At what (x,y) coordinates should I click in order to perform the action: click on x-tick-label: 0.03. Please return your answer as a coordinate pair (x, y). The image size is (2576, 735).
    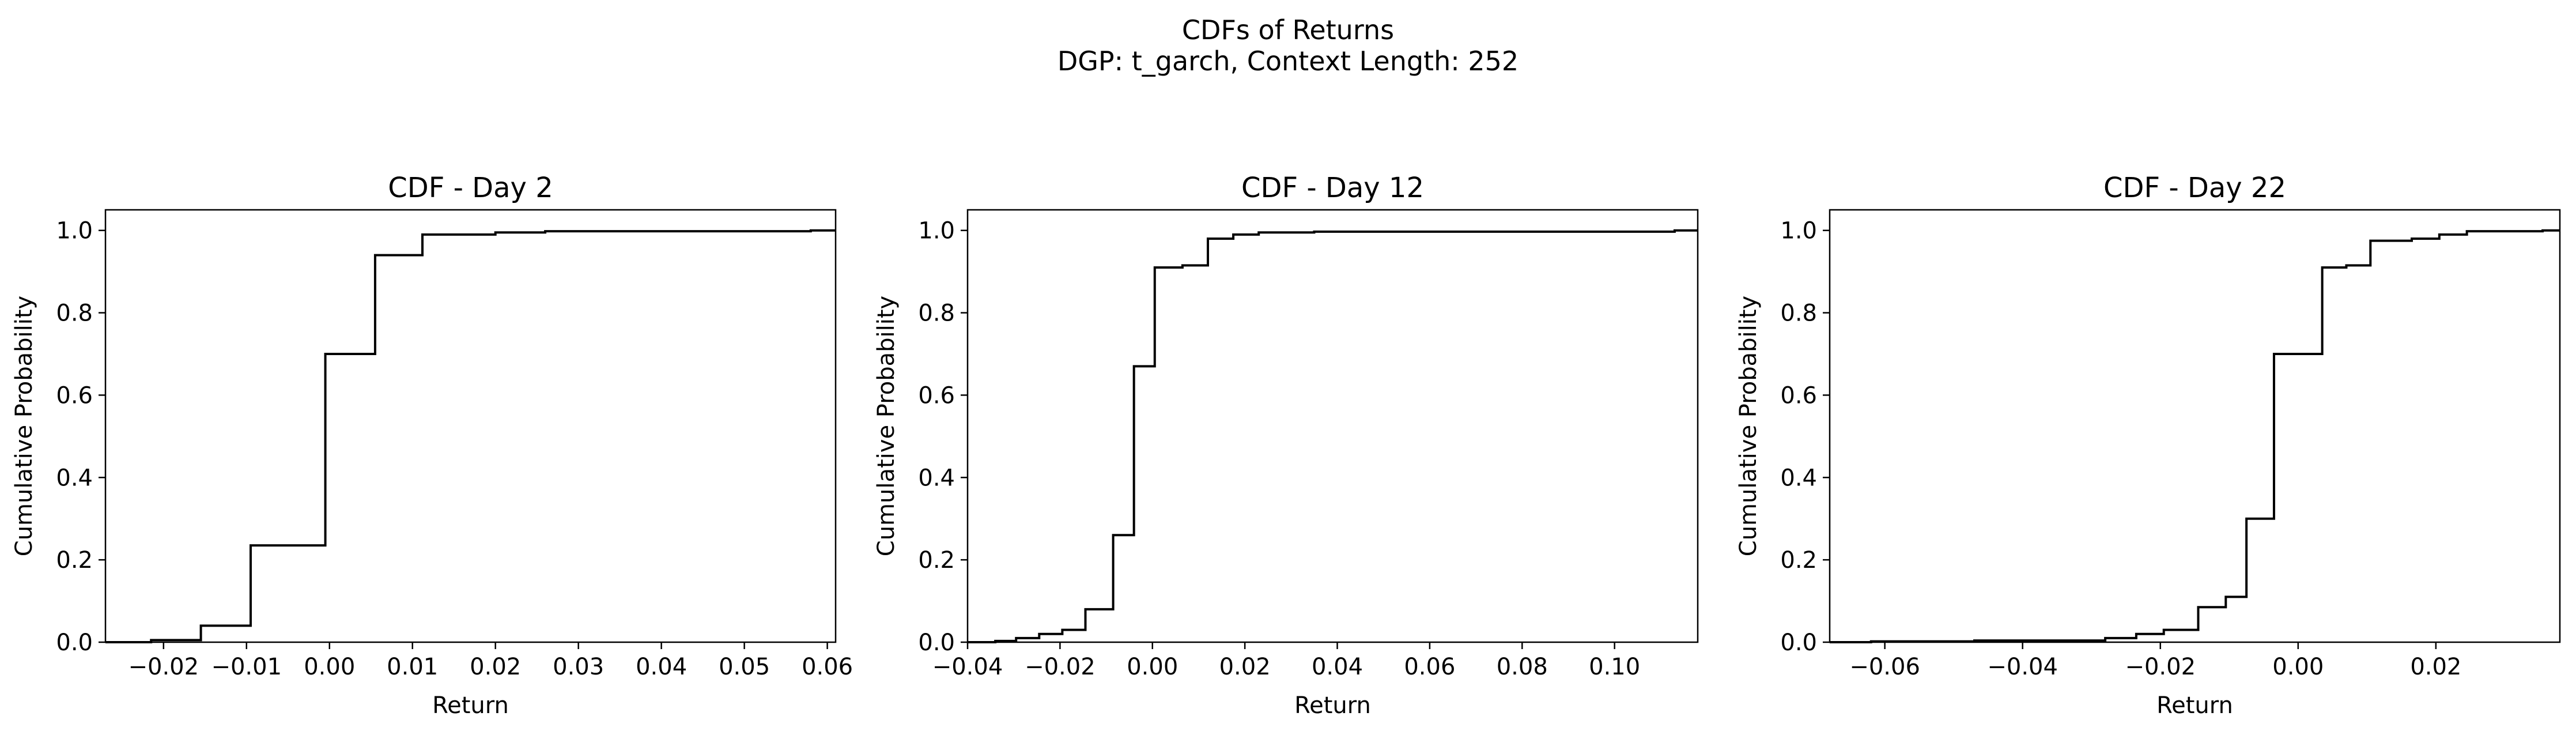
    Looking at the image, I should click on (578, 667).